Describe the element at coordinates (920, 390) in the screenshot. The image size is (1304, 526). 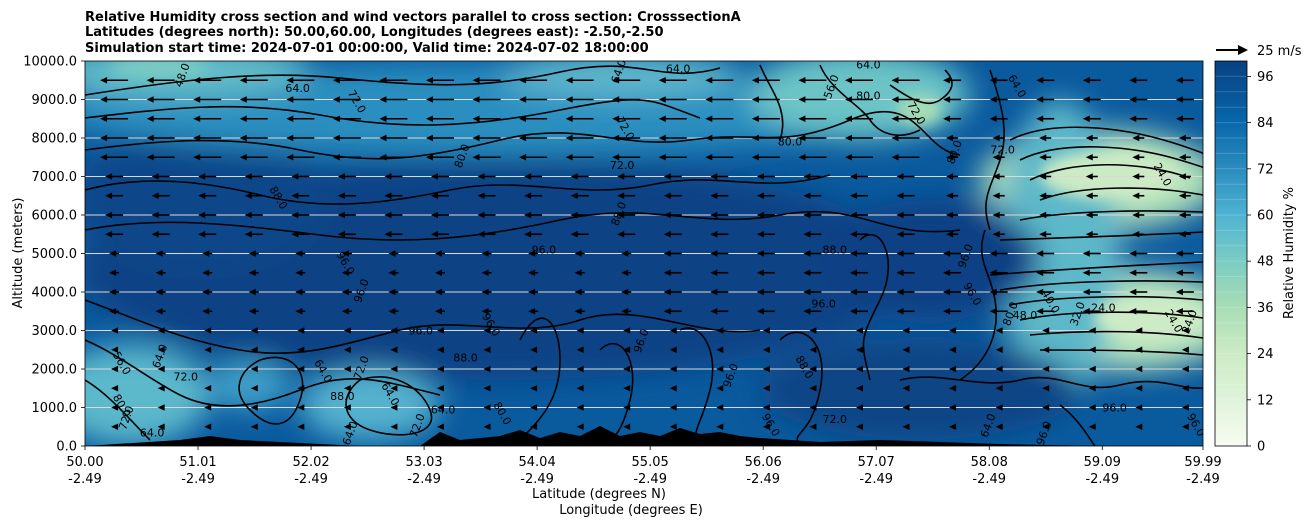
I see `lower-moist-region` at that location.